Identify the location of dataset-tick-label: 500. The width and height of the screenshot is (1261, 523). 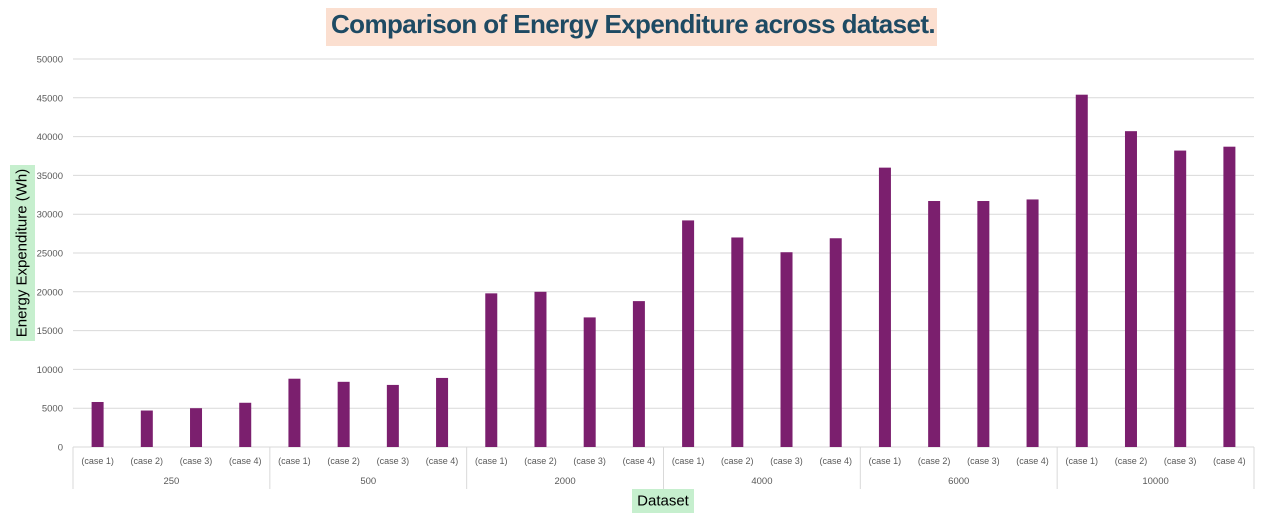
(368, 481).